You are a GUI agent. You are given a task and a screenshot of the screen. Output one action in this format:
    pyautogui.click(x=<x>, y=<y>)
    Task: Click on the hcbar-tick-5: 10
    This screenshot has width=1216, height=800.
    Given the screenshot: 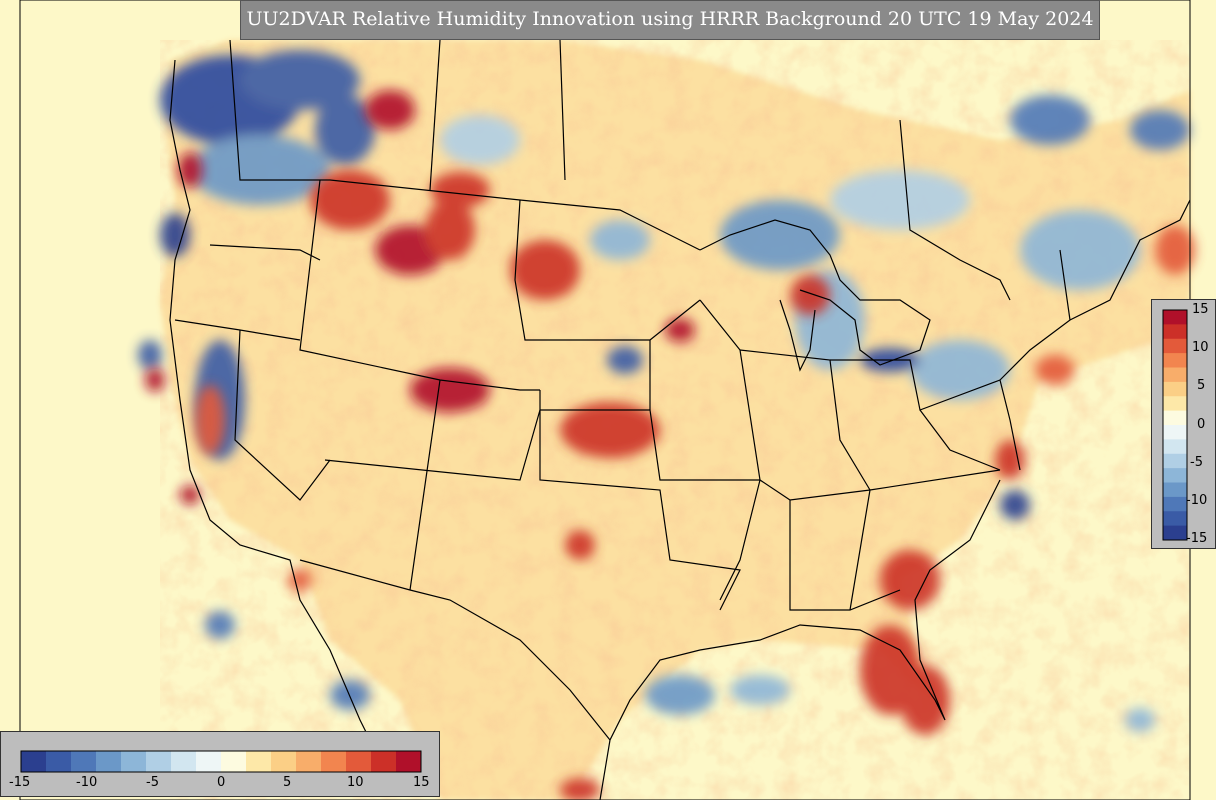 What is the action you would take?
    pyautogui.click(x=355, y=782)
    